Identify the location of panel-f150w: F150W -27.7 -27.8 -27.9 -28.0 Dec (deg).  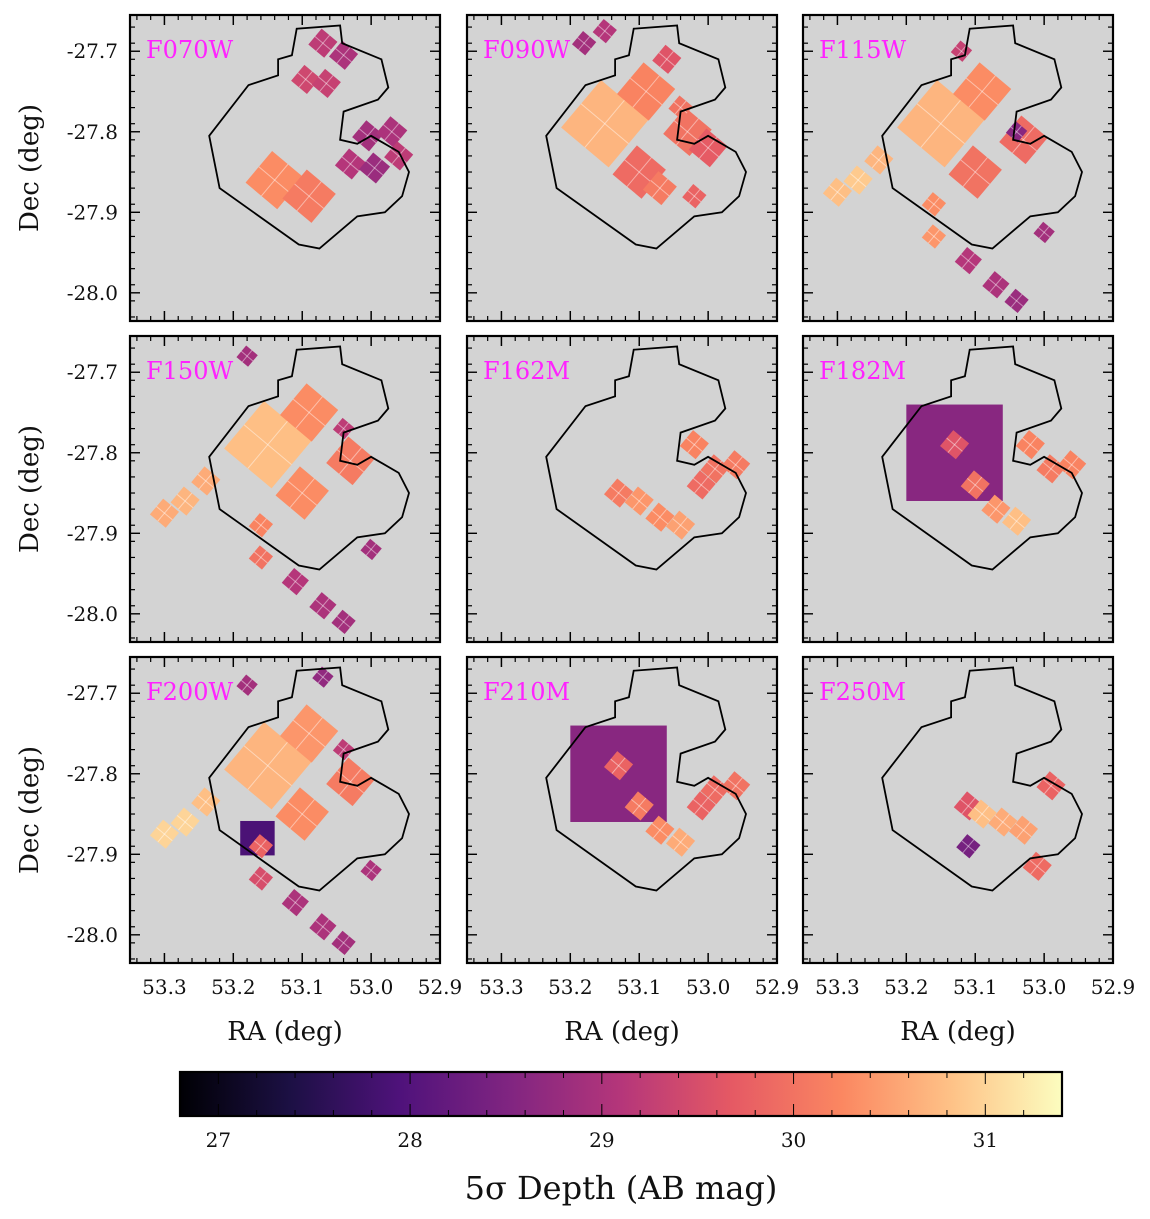
(228, 489).